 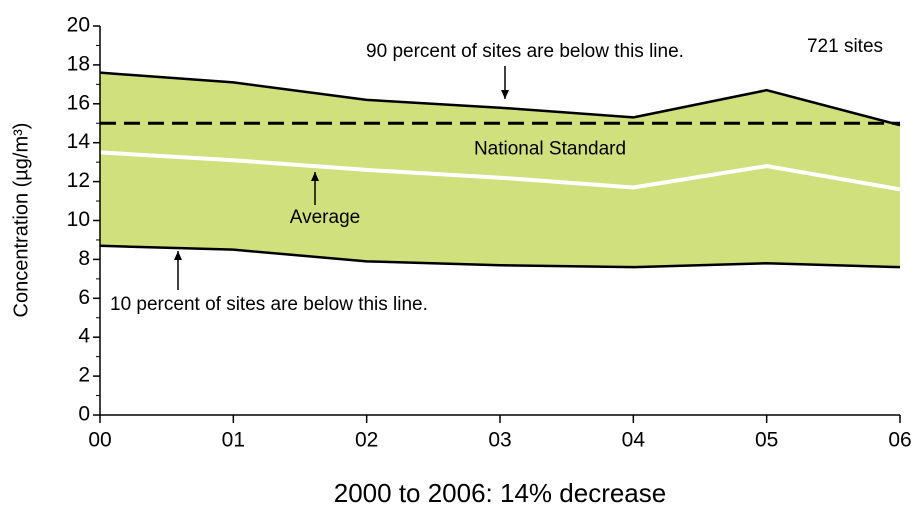 I want to click on y-tick-label: 12, so click(x=78, y=180).